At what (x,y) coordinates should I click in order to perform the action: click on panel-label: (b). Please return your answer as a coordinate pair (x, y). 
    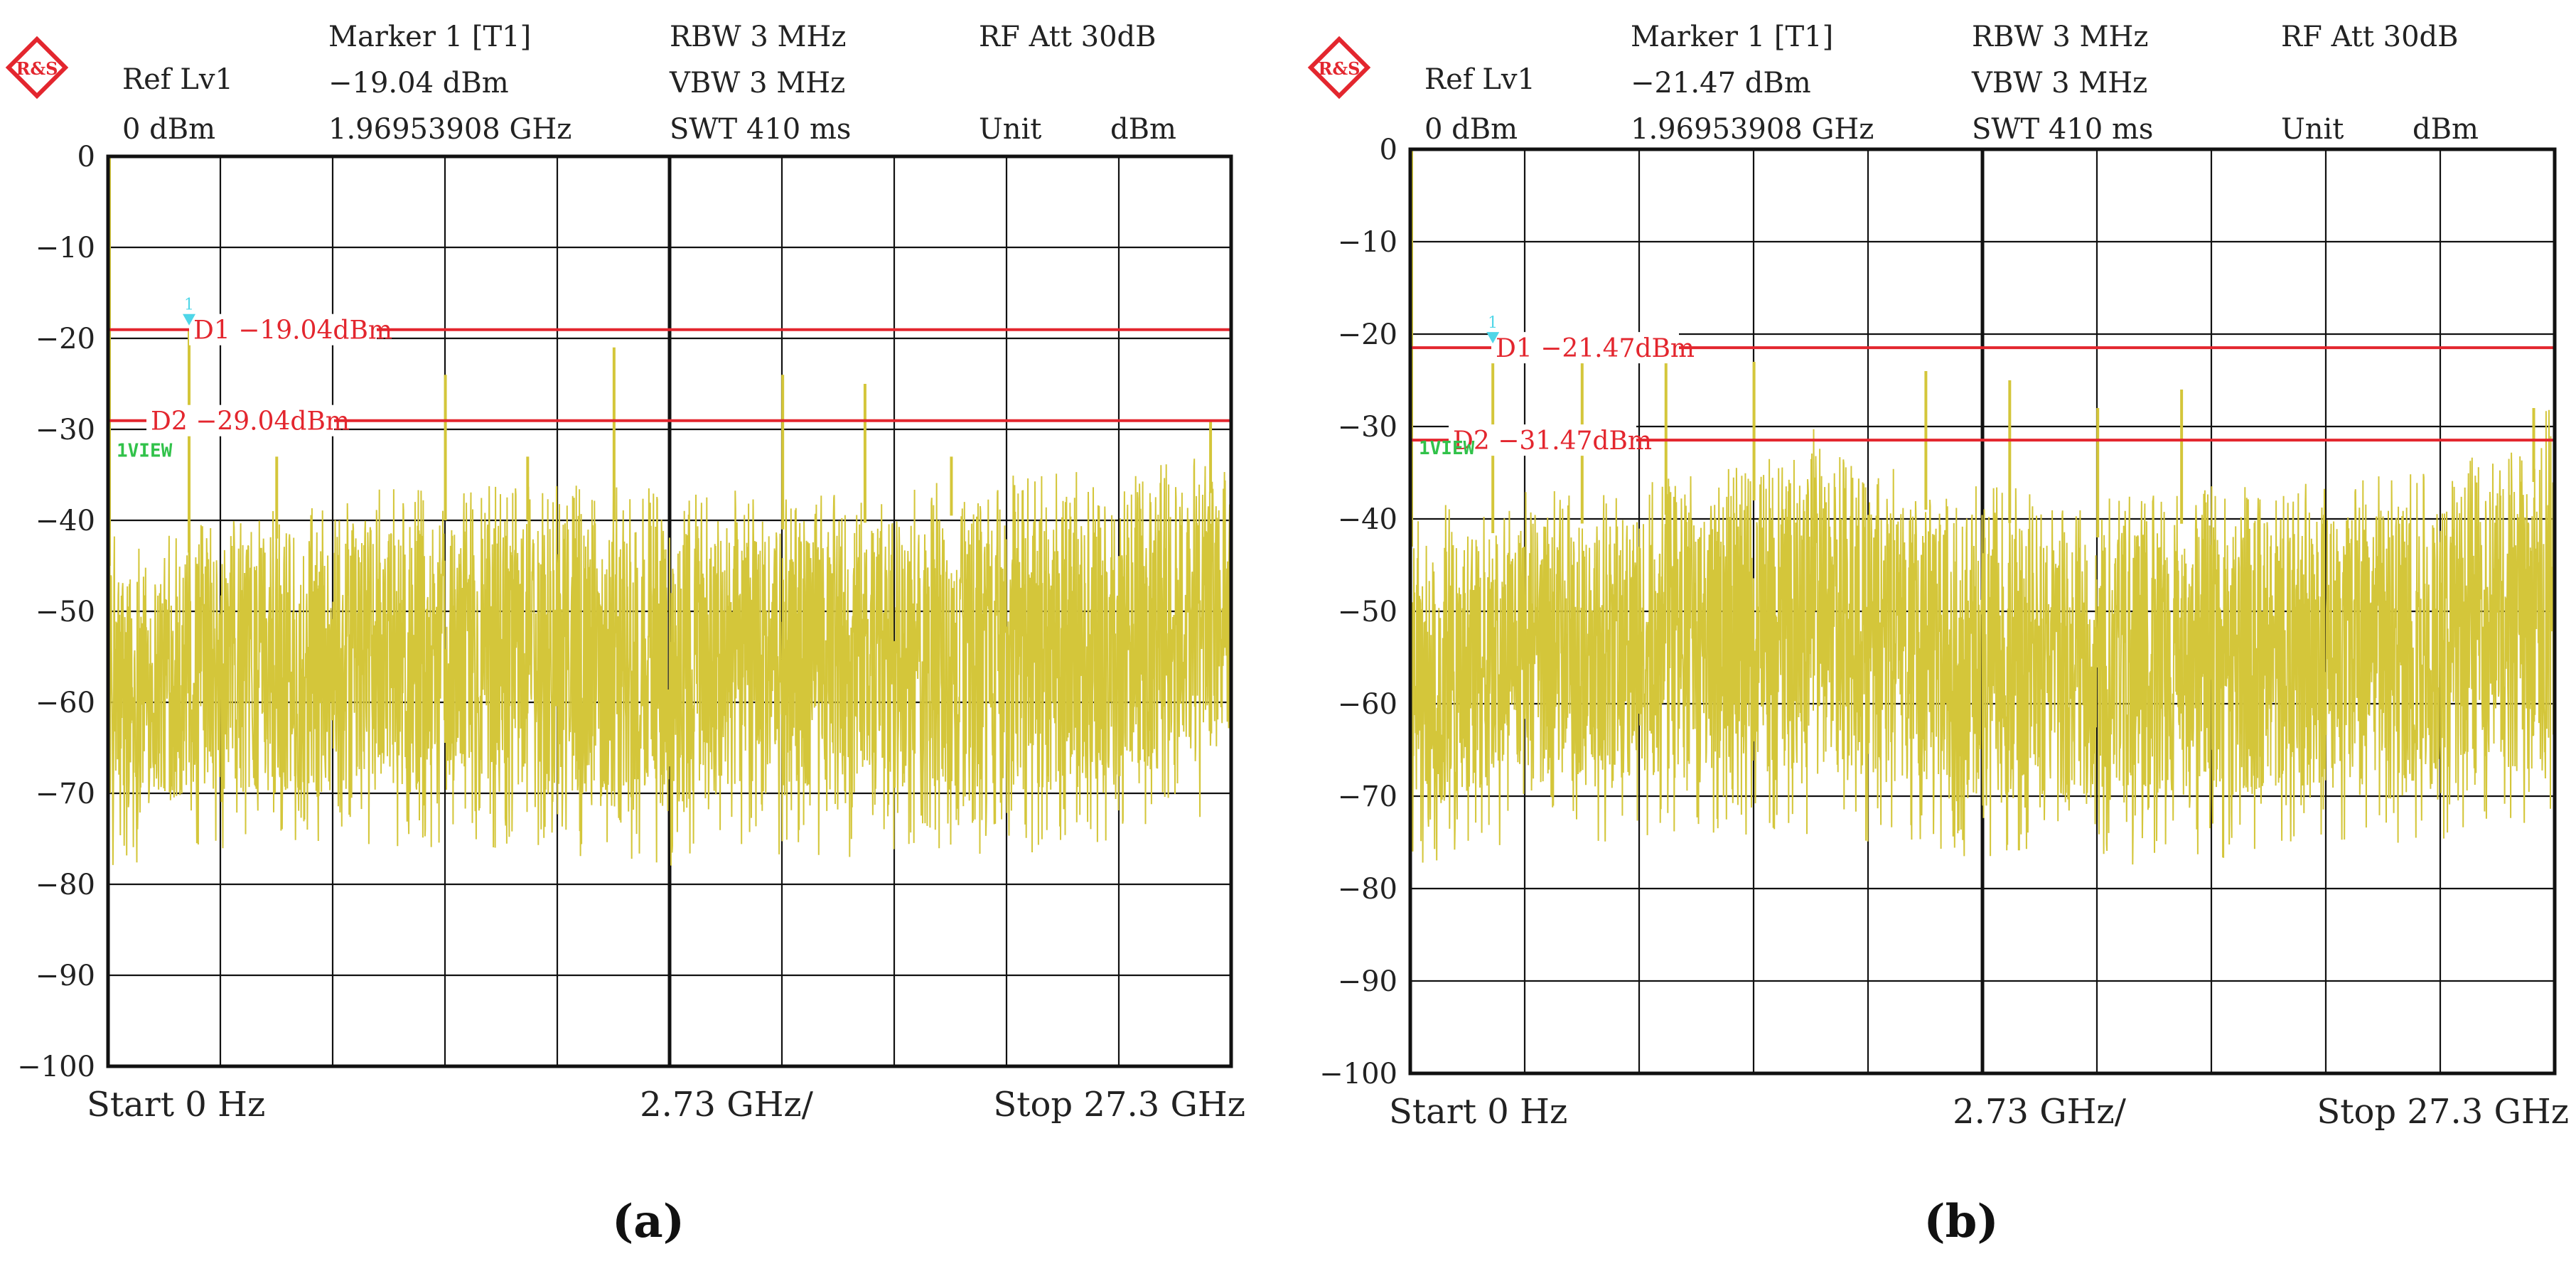
    Looking at the image, I should click on (1960, 1221).